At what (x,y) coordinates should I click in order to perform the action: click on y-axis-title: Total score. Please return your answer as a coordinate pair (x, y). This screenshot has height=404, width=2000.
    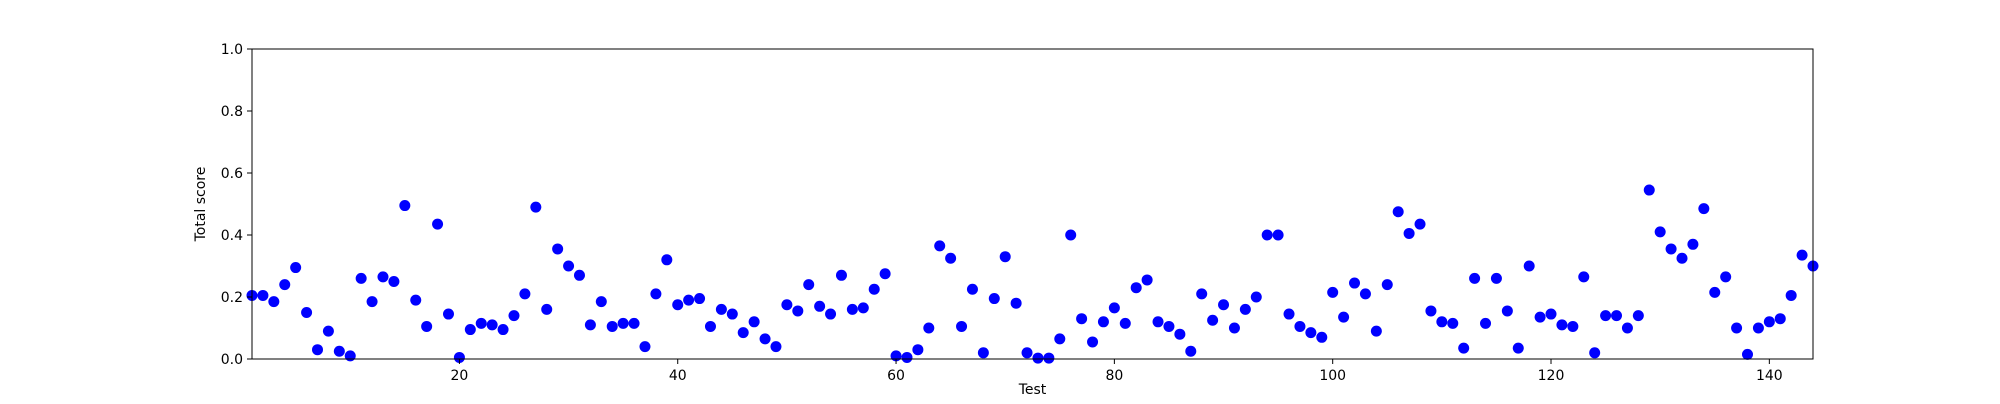
    Looking at the image, I should click on (201, 205).